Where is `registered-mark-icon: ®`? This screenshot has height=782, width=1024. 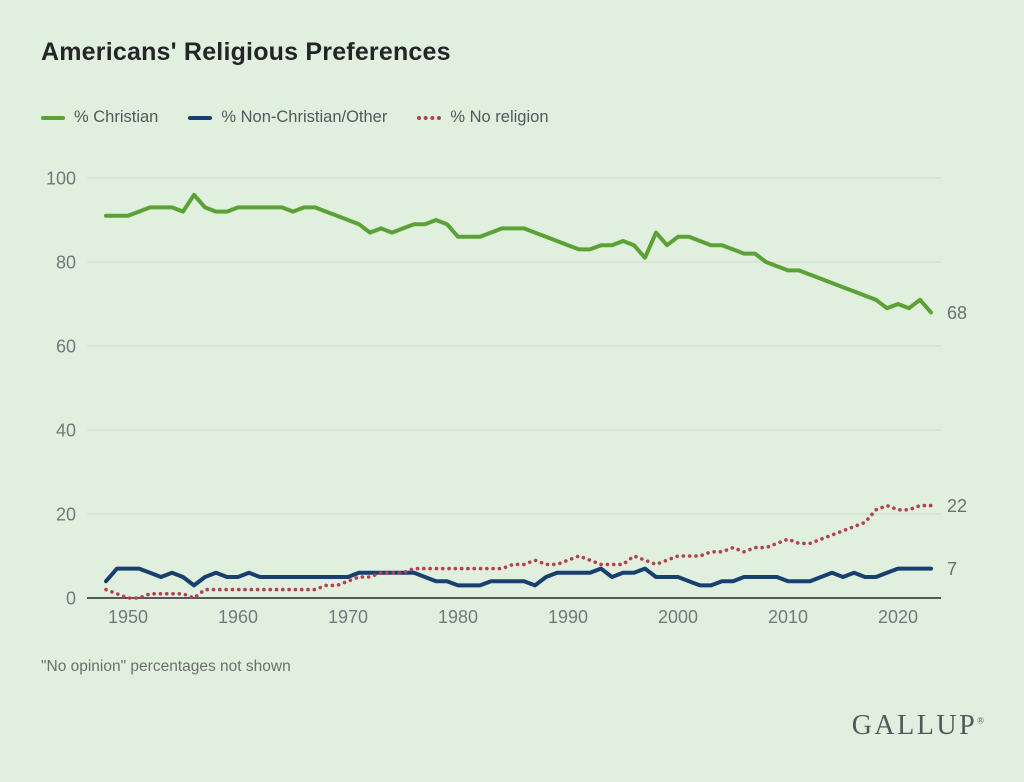 registered-mark-icon: ® is located at coordinates (980, 720).